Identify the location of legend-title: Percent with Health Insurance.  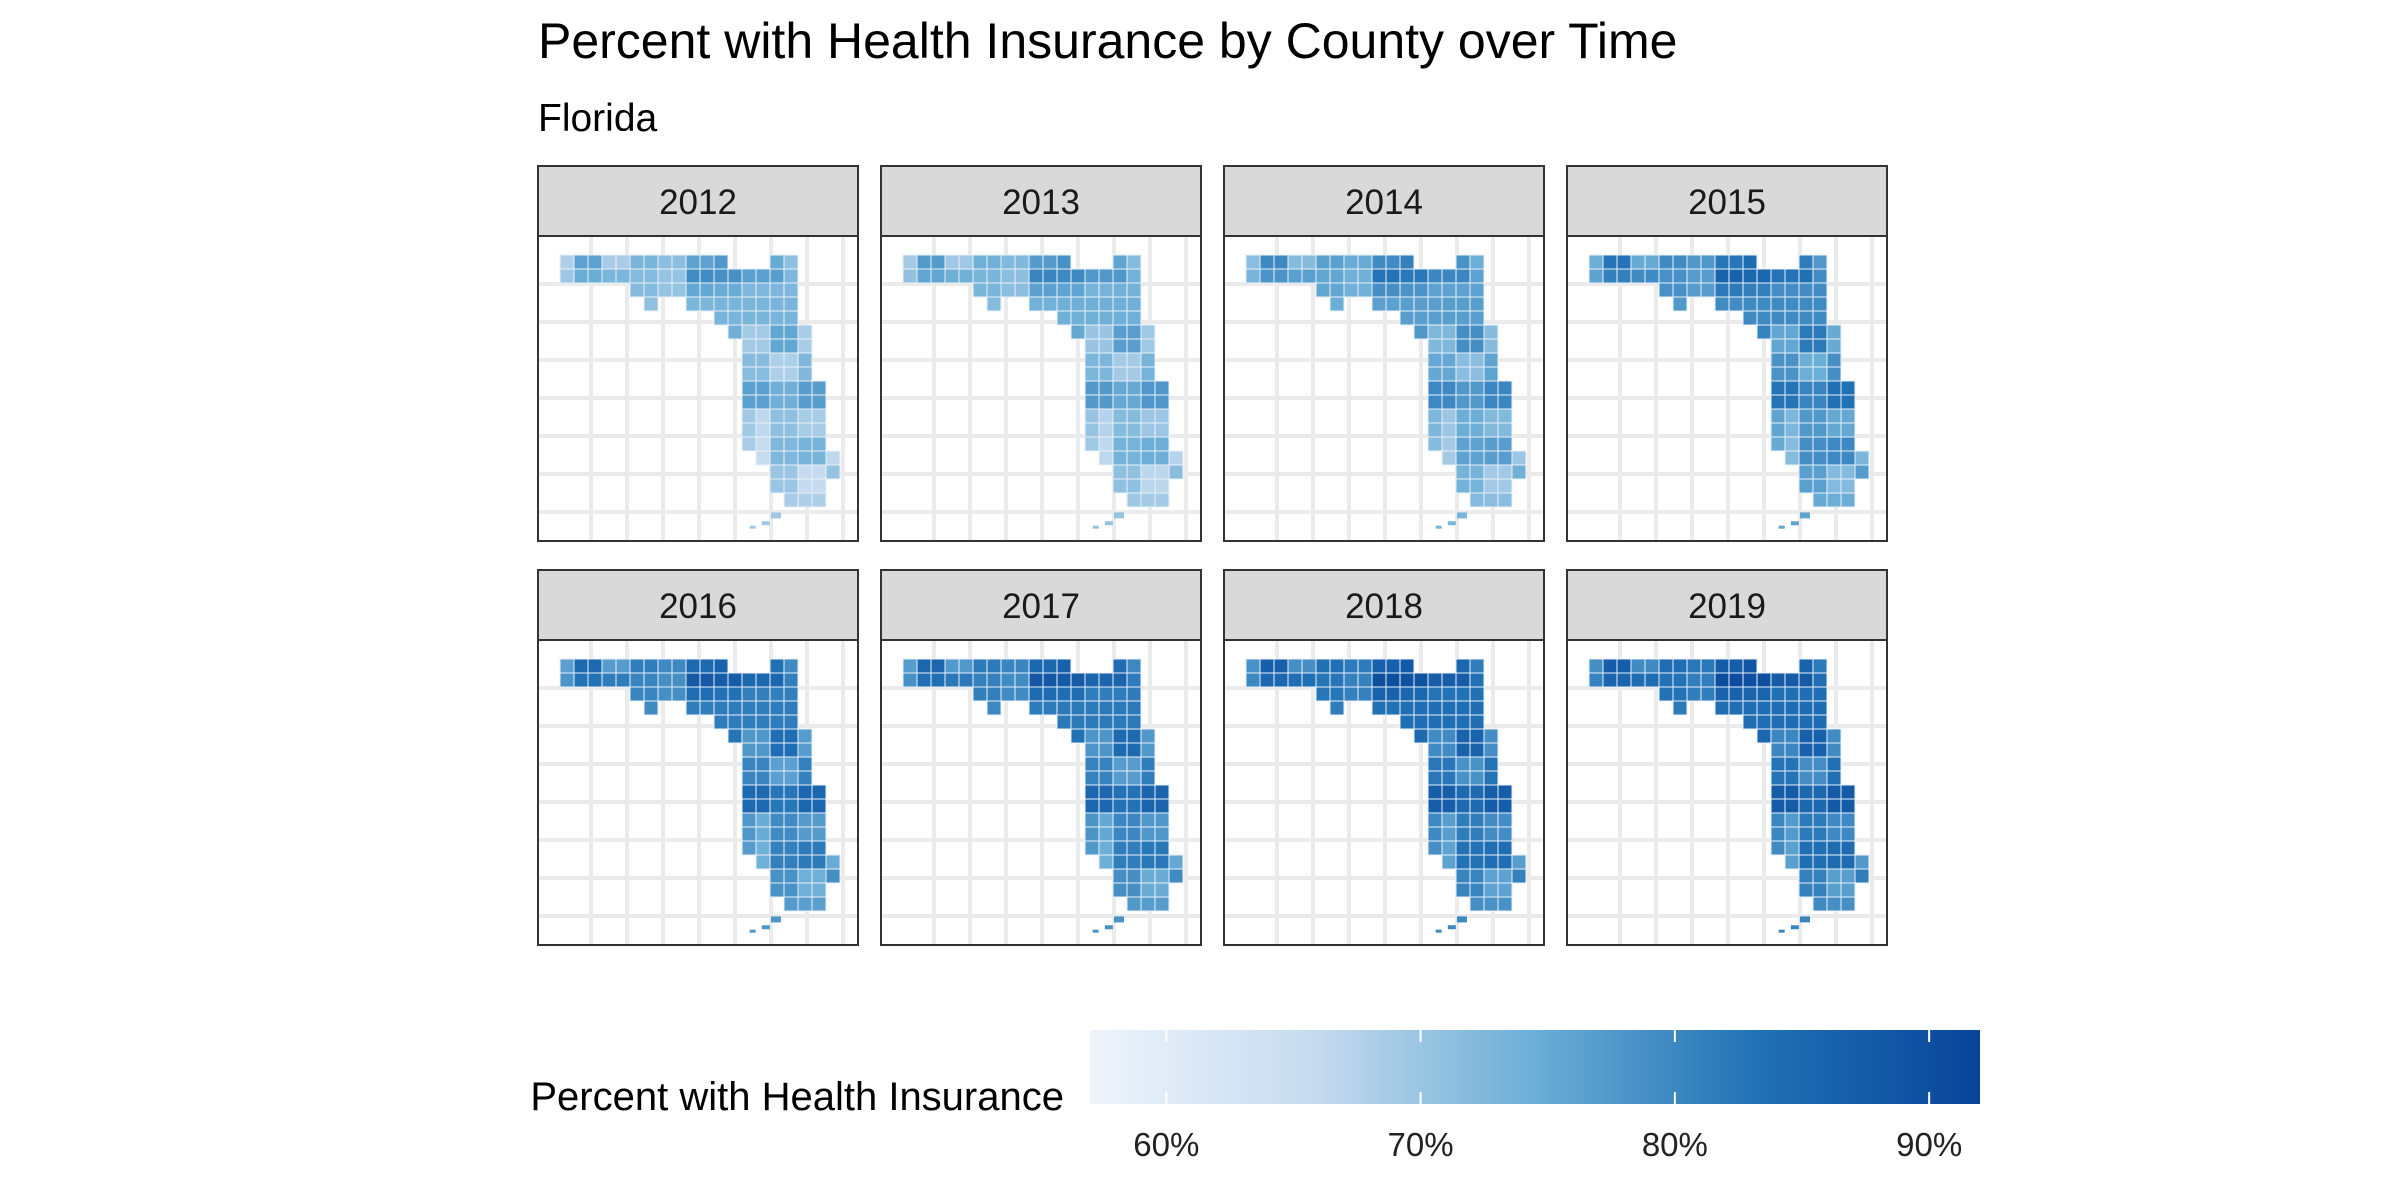
(797, 1097).